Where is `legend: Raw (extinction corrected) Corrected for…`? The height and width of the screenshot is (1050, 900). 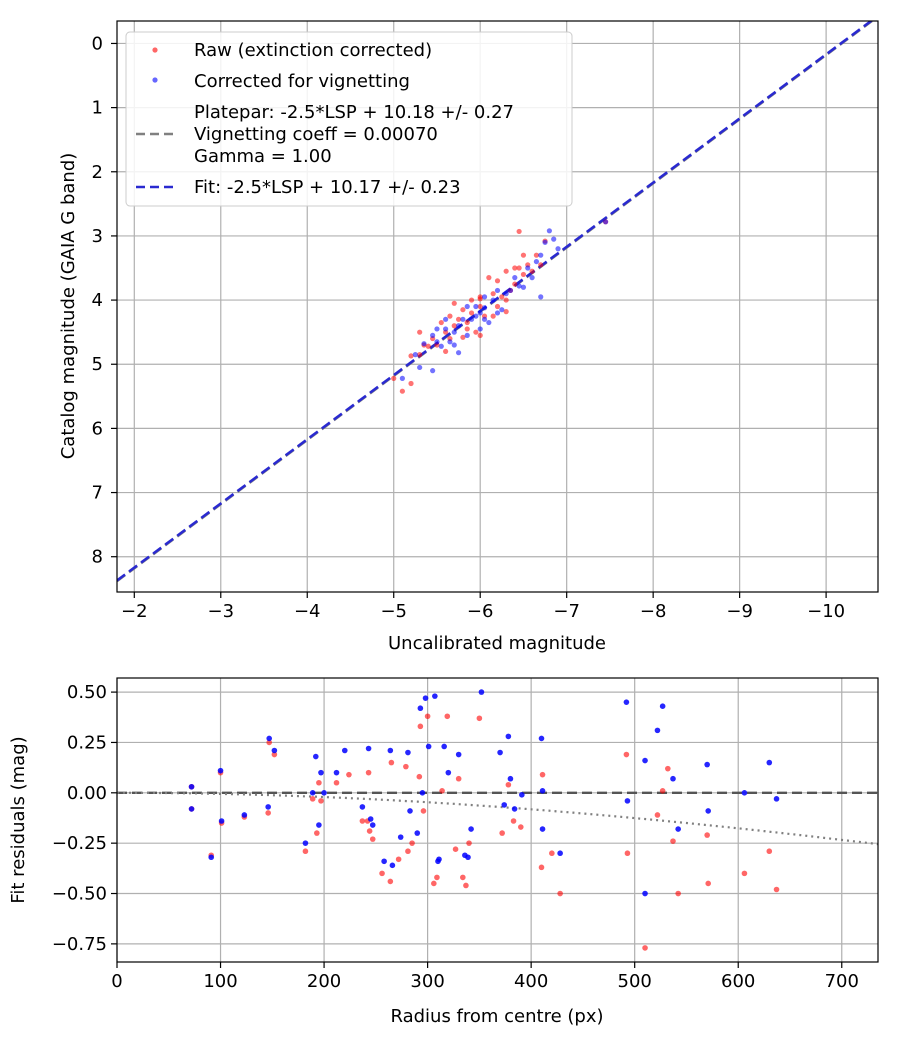
legend: Raw (extinction corrected) Corrected for… is located at coordinates (349, 119).